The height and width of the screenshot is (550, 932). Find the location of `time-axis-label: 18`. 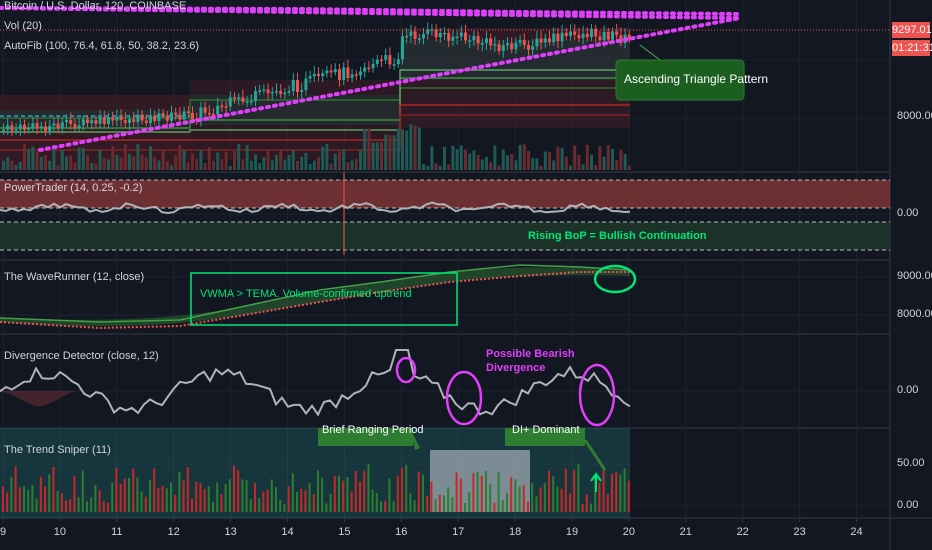

time-axis-label: 18 is located at coordinates (515, 532).